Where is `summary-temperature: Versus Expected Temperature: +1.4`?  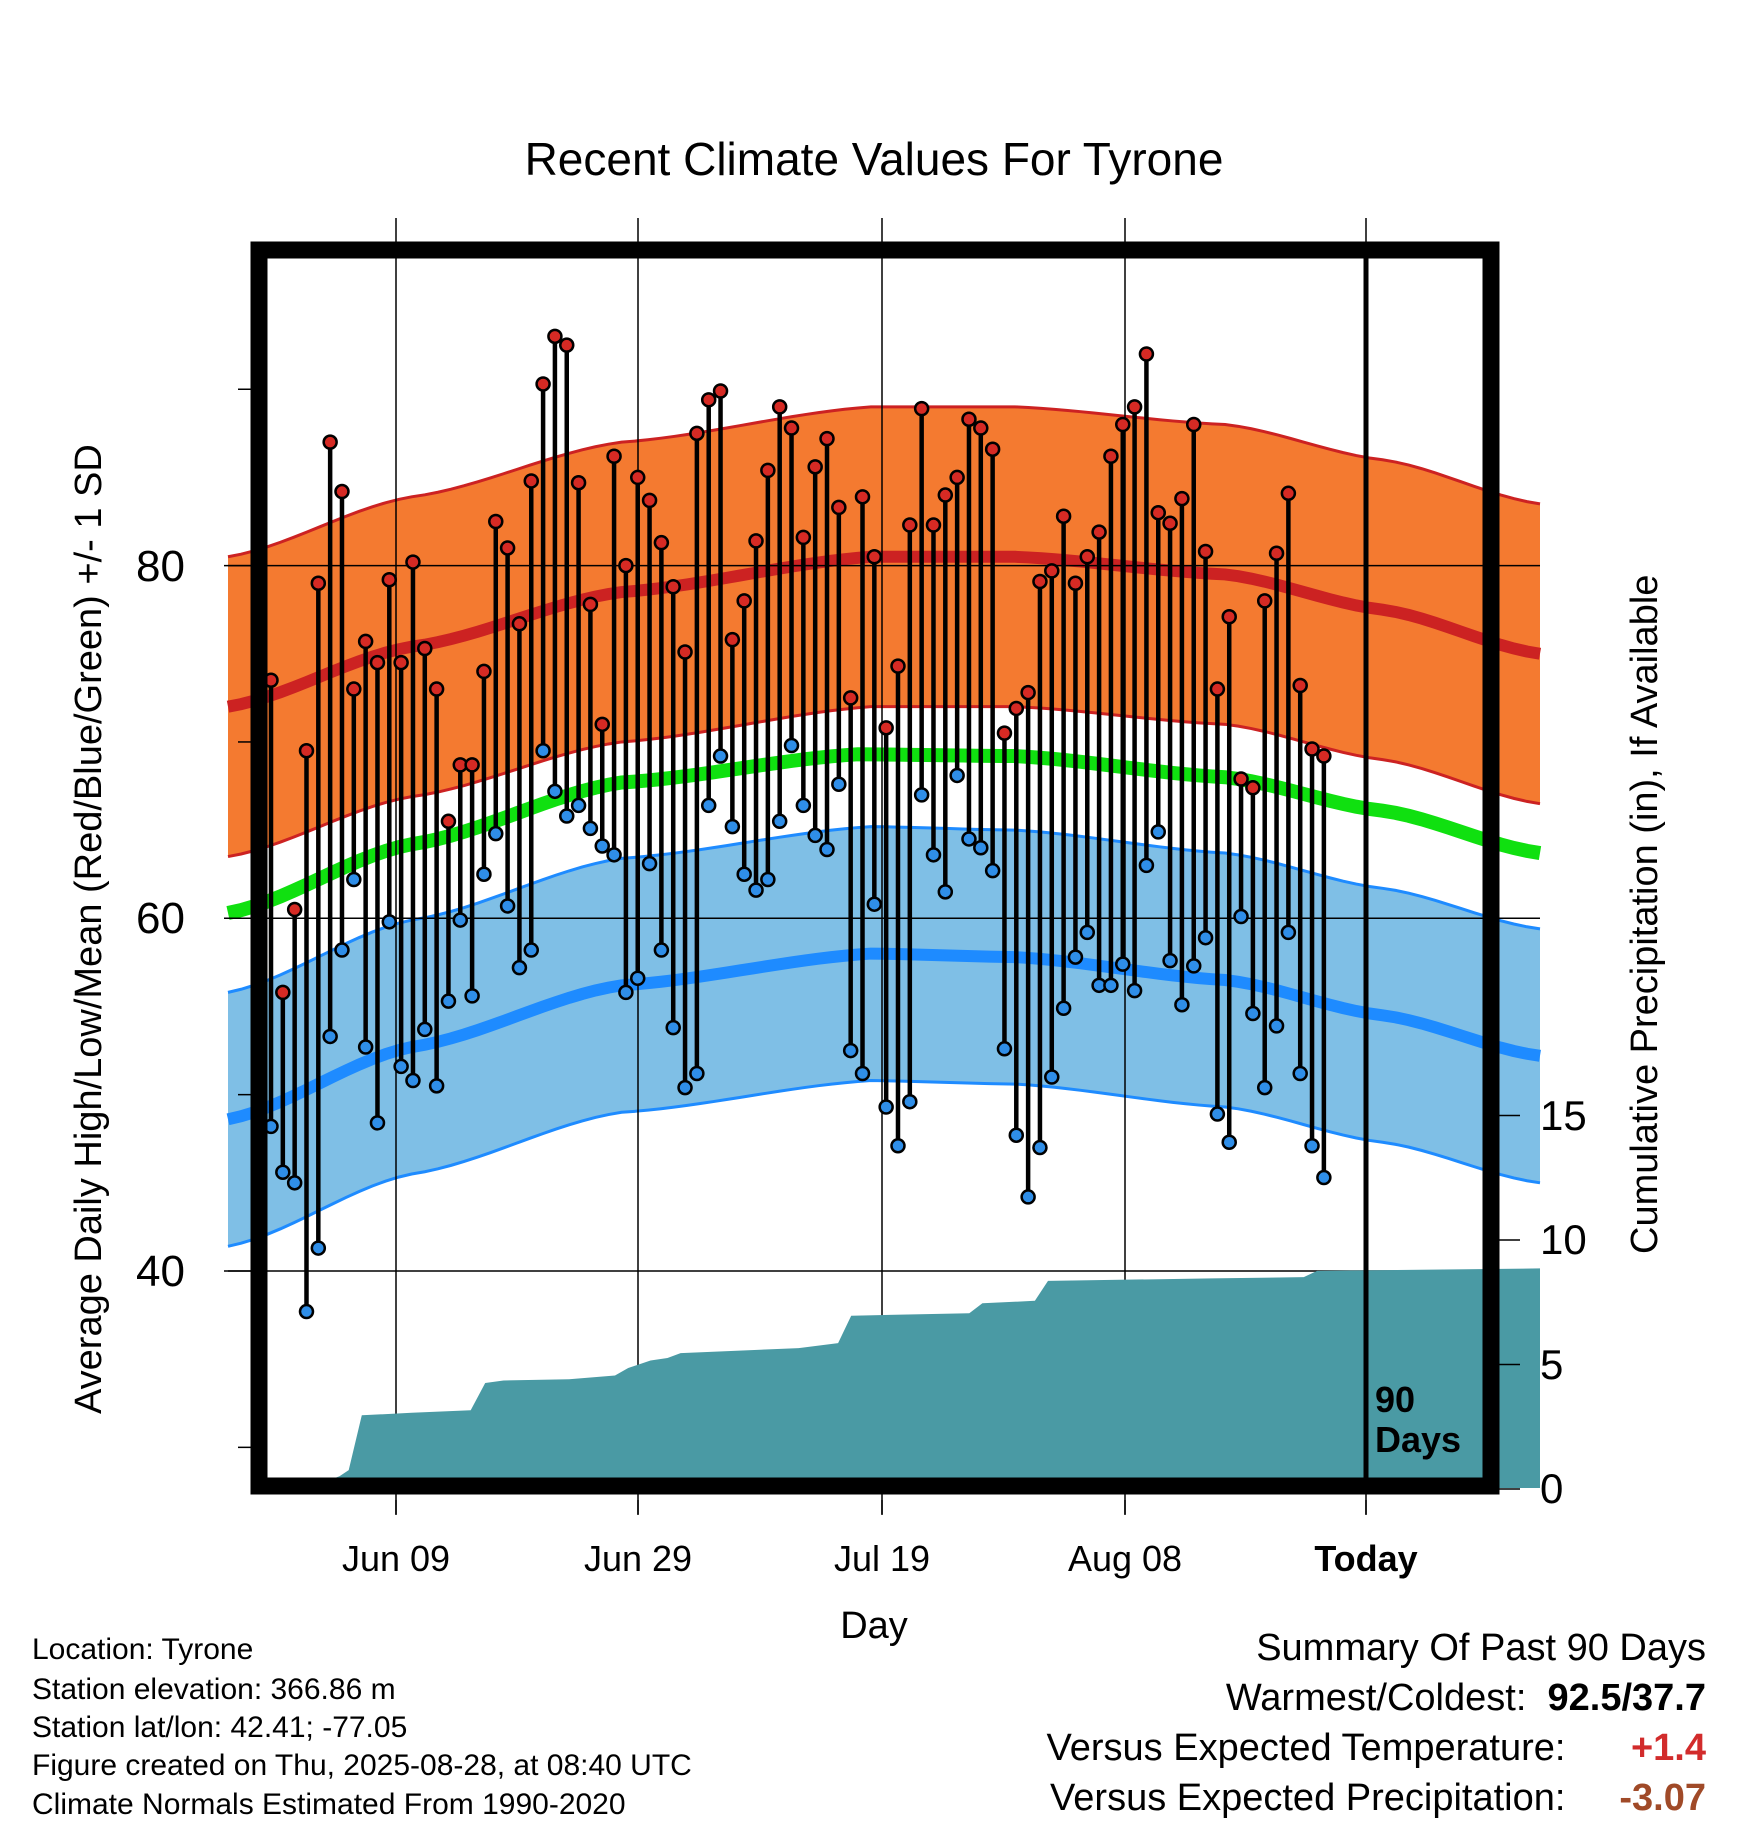
summary-temperature: Versus Expected Temperature: +1.4 is located at coordinates (1376, 1748).